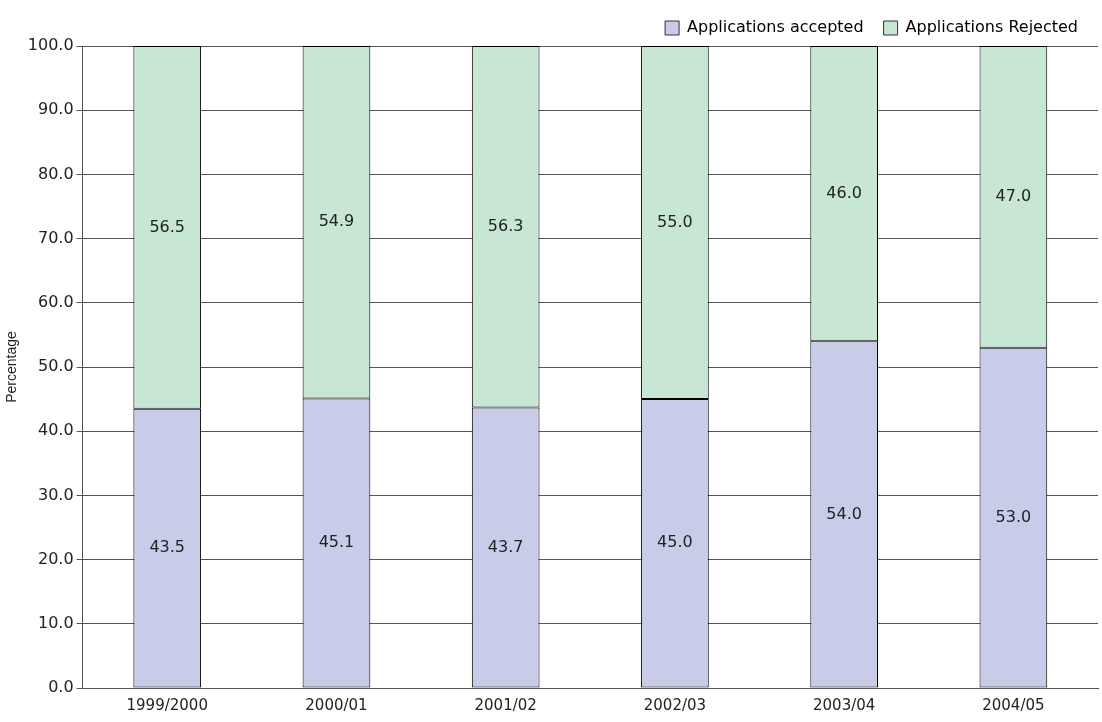 This screenshot has width=1102, height=722. Describe the element at coordinates (55, 366) in the screenshot. I see `y-tick-label: 50.0` at that location.